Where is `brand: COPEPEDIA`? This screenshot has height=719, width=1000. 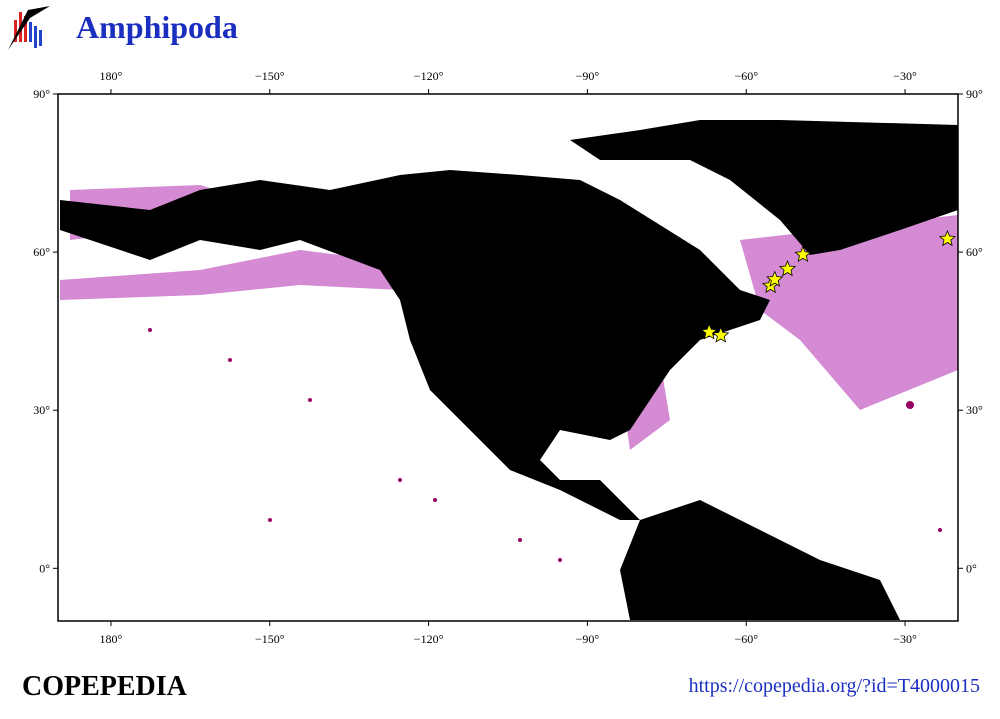 brand: COPEPEDIA is located at coordinates (105, 686).